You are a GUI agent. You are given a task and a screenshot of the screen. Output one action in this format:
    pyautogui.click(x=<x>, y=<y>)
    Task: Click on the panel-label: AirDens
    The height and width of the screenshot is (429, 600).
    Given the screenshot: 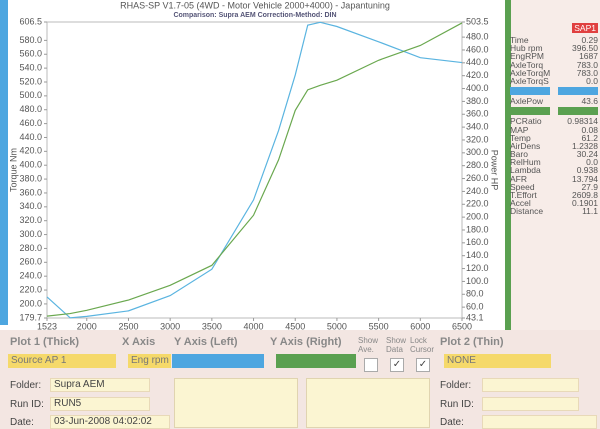 What is the action you would take?
    pyautogui.click(x=525, y=145)
    